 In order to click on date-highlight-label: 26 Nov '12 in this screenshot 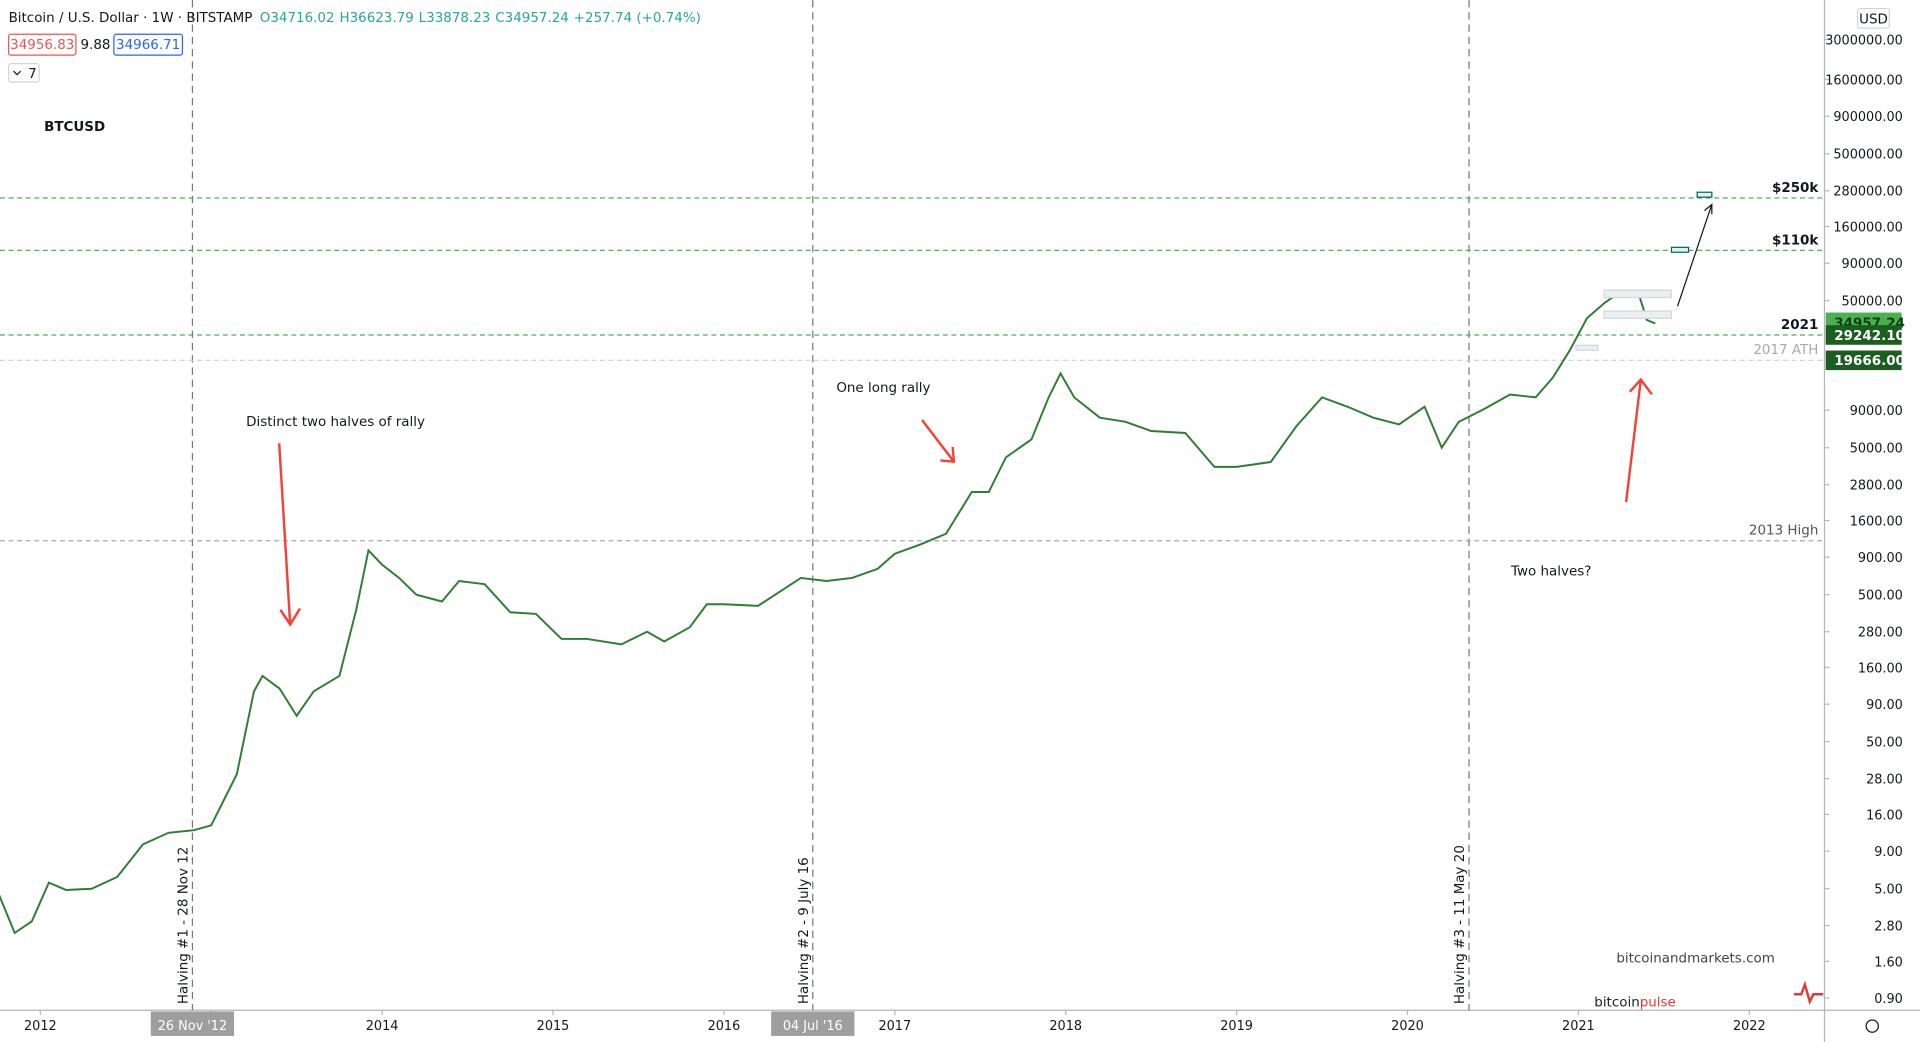, I will do `click(192, 1026)`.